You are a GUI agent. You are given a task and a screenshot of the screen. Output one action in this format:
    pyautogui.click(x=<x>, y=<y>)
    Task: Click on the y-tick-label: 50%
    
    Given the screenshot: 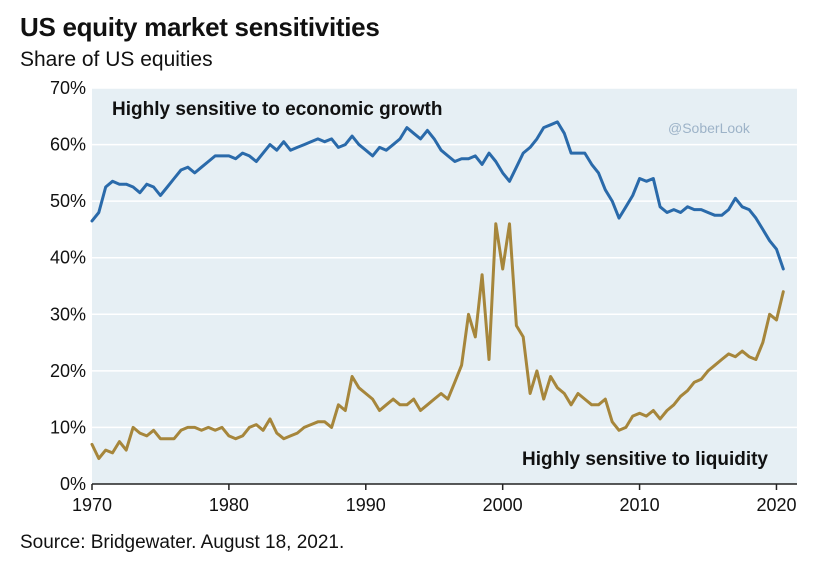 What is the action you would take?
    pyautogui.click(x=68, y=201)
    